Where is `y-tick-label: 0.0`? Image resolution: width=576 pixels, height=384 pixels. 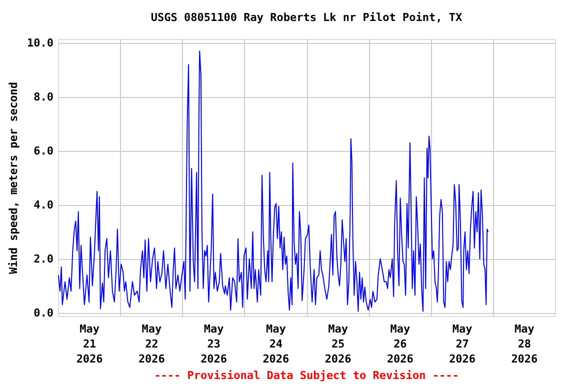 y-tick-label: 0.0 is located at coordinates (44, 313).